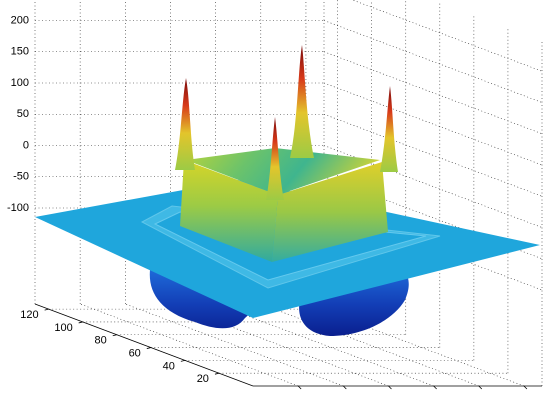  I want to click on plateau-top, so click(283, 171).